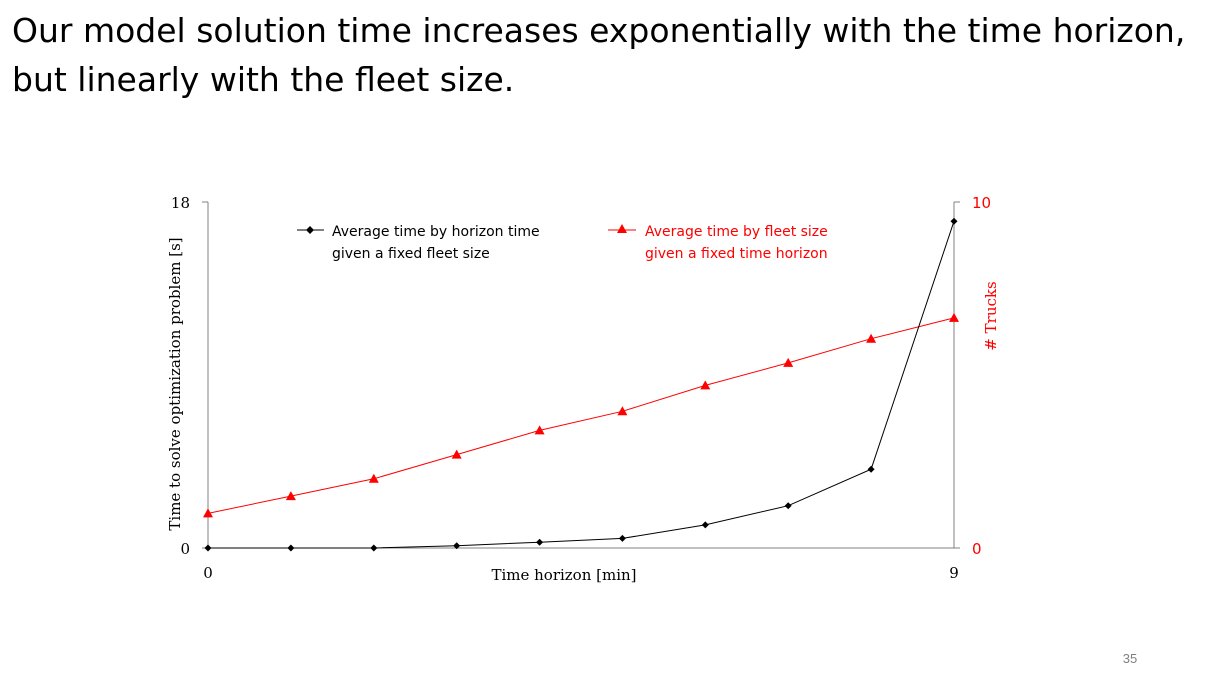 The width and height of the screenshot is (1228, 682). Describe the element at coordinates (563, 575) in the screenshot. I see `x-axis-title: Time horizon [min]` at that location.